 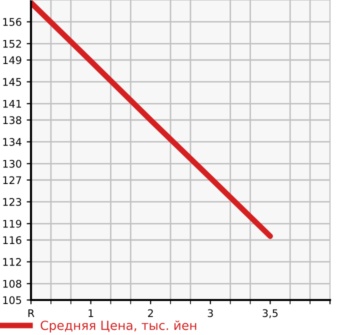 What do you see at coordinates (12, 44) in the screenshot?
I see `y-tick-label: 152` at bounding box center [12, 44].